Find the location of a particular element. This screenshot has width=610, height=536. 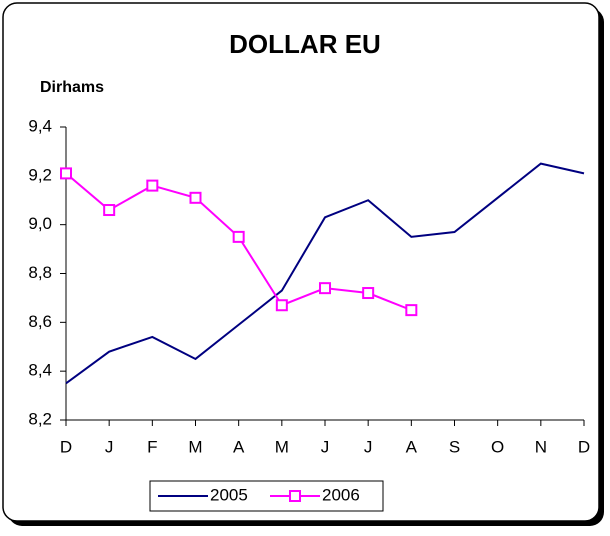

y-tick-label: 9,0 is located at coordinates (40, 223).